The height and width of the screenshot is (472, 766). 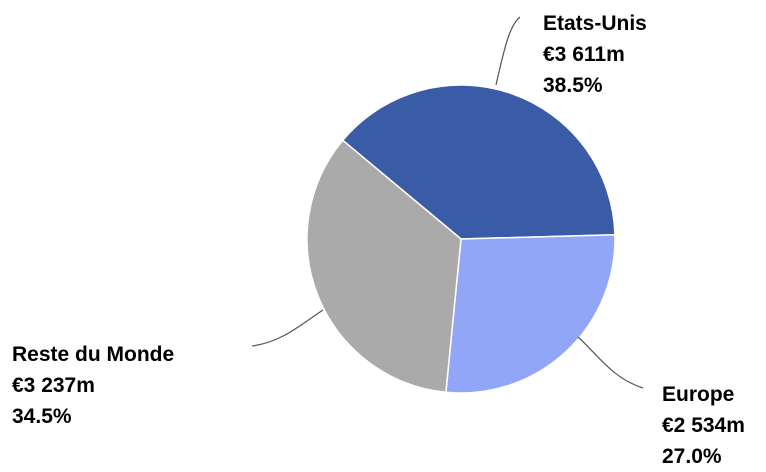 I want to click on slice-label-etats-unis: Etats-Unis €3 611m 38.5%, so click(x=595, y=54).